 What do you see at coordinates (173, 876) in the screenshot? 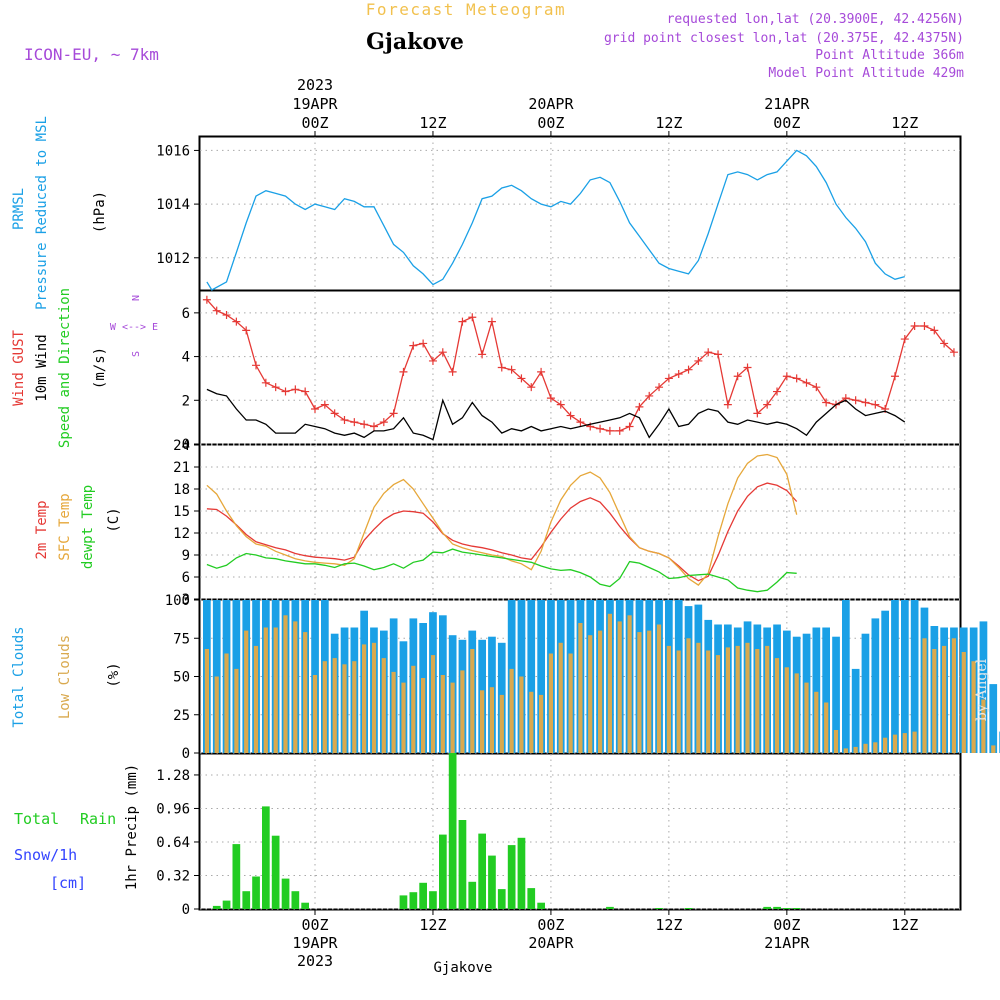
I see `y-tick-label: 0.32` at bounding box center [173, 876].